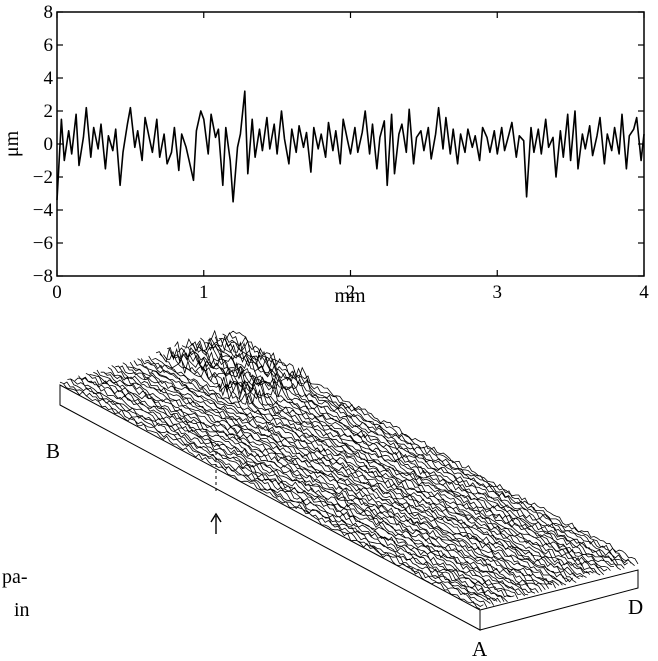 This screenshot has height=661, width=658. Describe the element at coordinates (49, 144) in the screenshot. I see `y-tick-label: 0` at that location.